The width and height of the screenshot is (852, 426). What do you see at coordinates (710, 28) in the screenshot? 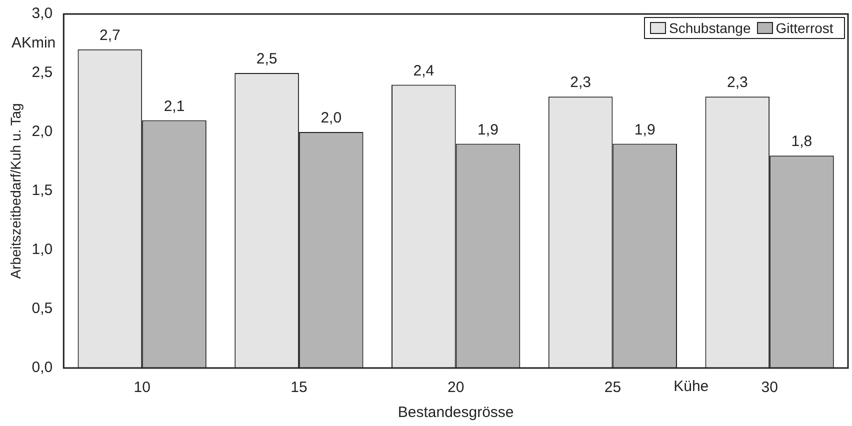
I see `legend-label: Schubstange` at bounding box center [710, 28].